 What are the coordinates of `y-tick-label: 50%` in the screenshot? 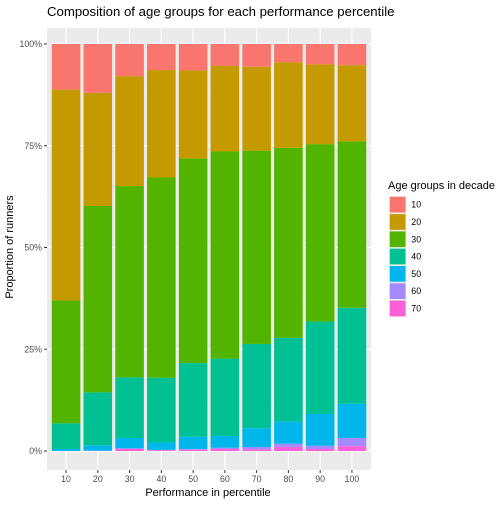 It's located at (33, 248).